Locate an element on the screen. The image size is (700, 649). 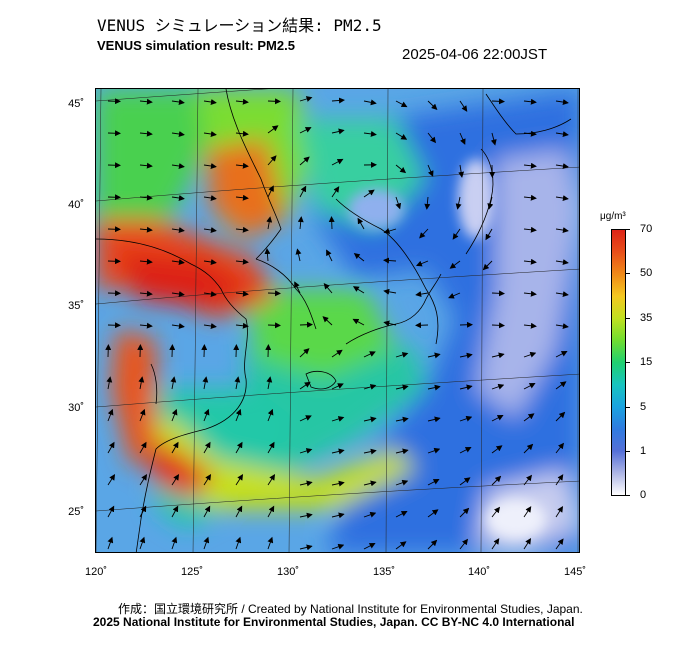
latitude-label-30: 30˚ is located at coordinates (76, 408).